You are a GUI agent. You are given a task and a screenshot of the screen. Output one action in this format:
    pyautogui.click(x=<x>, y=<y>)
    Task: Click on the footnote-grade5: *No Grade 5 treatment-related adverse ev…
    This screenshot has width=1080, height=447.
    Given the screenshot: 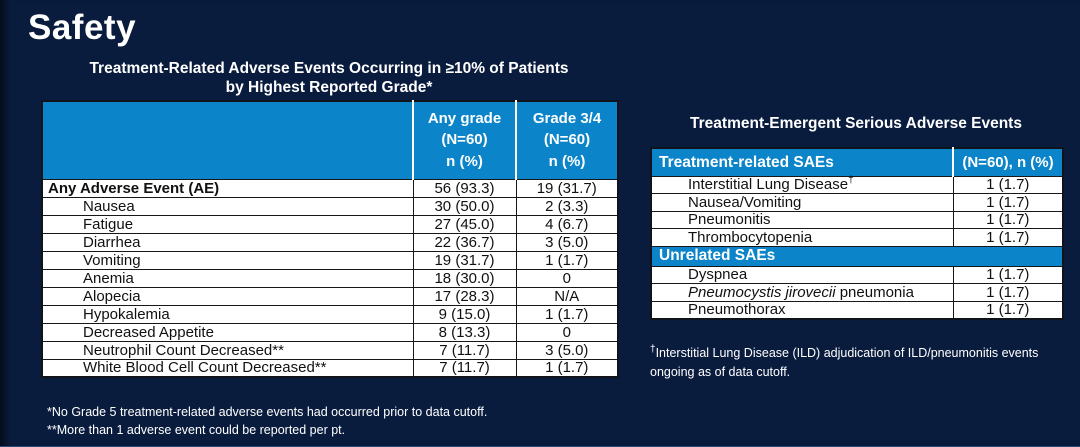 What is the action you would take?
    pyautogui.click(x=267, y=412)
    